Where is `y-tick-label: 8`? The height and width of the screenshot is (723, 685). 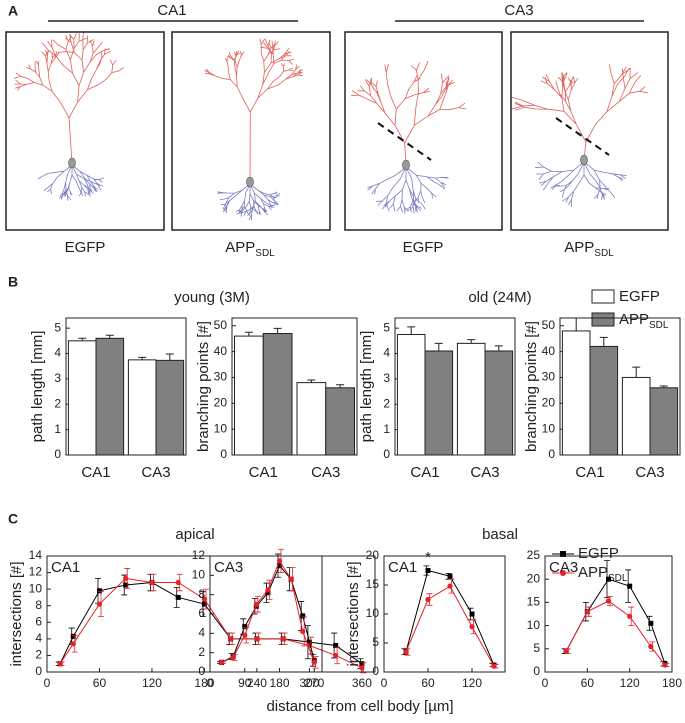 y-tick-label: 8 is located at coordinates (201, 594).